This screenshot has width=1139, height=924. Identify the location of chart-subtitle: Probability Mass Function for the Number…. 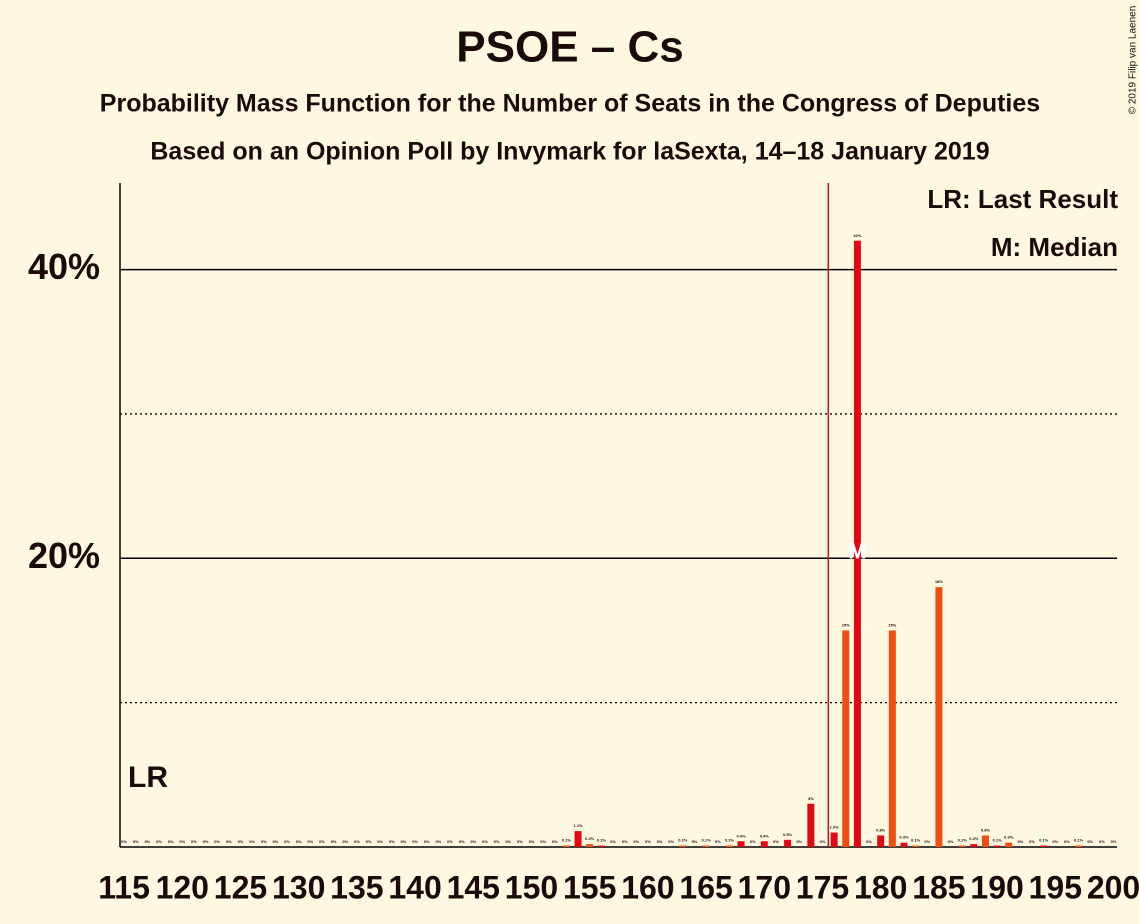
(570, 104).